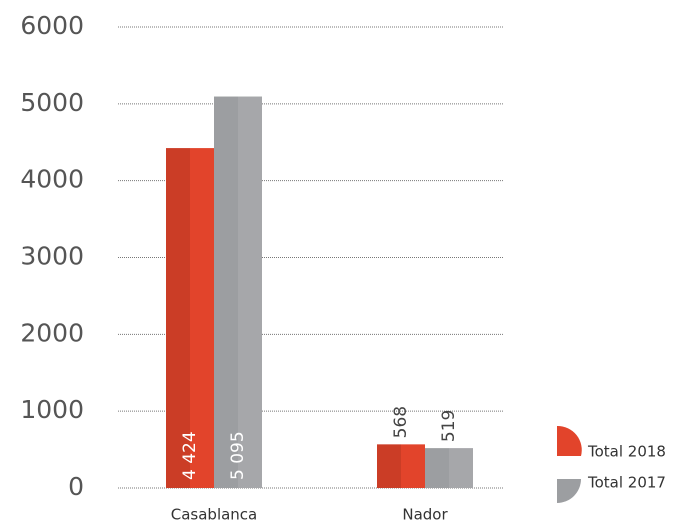  I want to click on x-tick-label: Casablanca, so click(214, 514).